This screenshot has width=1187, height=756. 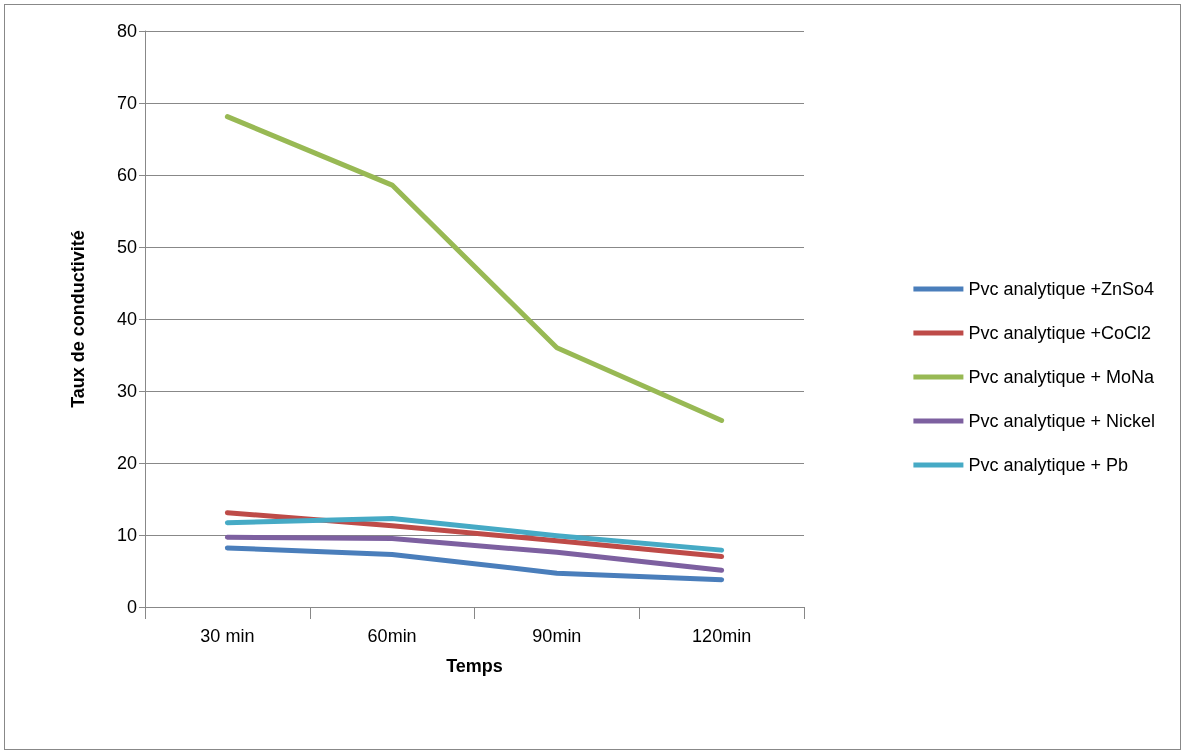 What do you see at coordinates (126, 319) in the screenshot?
I see `y-tick-label: 40` at bounding box center [126, 319].